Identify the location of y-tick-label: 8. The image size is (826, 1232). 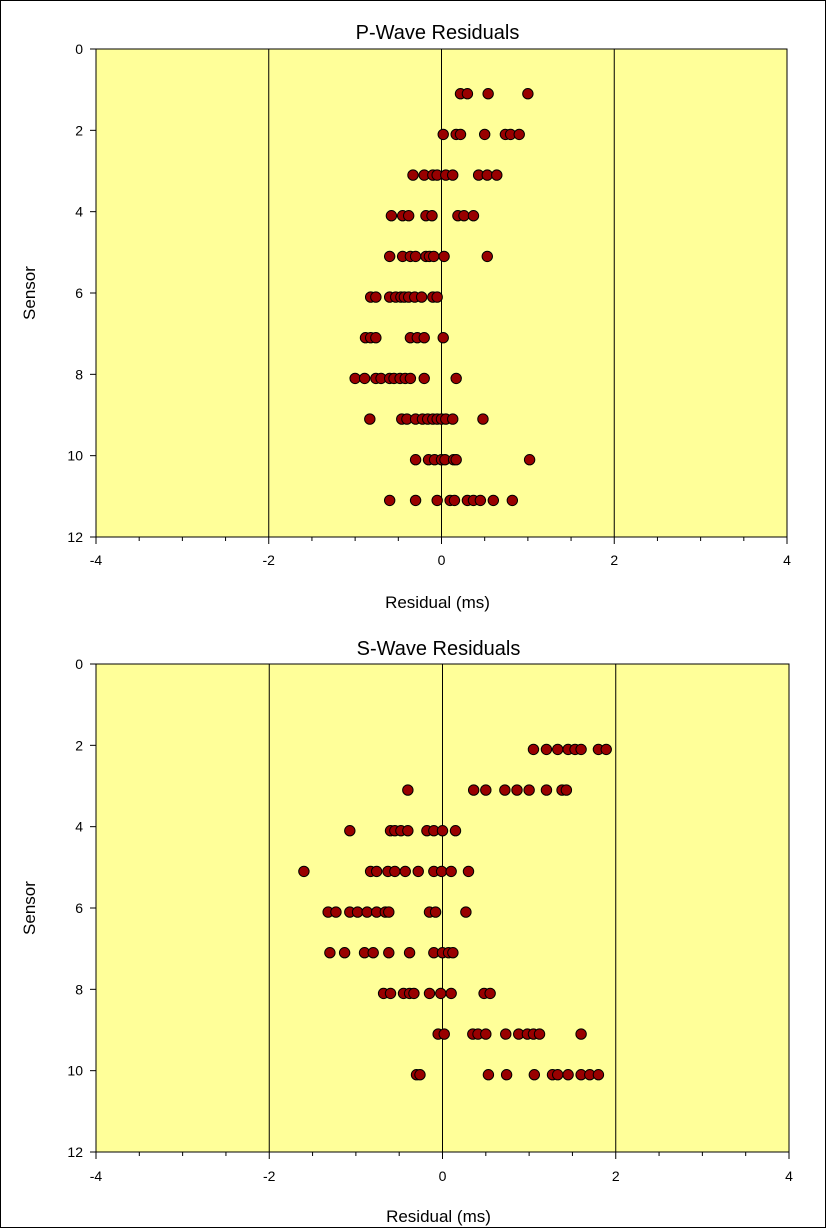
(79, 374).